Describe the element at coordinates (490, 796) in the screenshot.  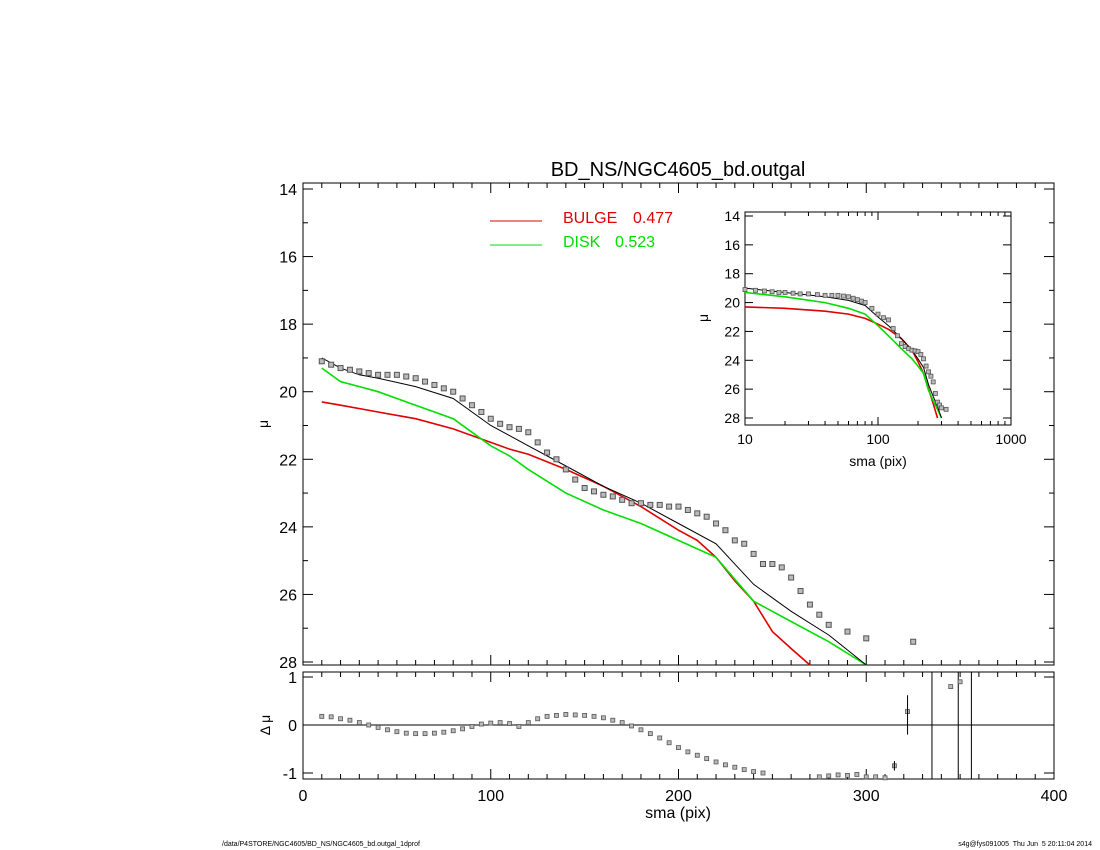
I see `residual-x-tick-label: 100` at that location.